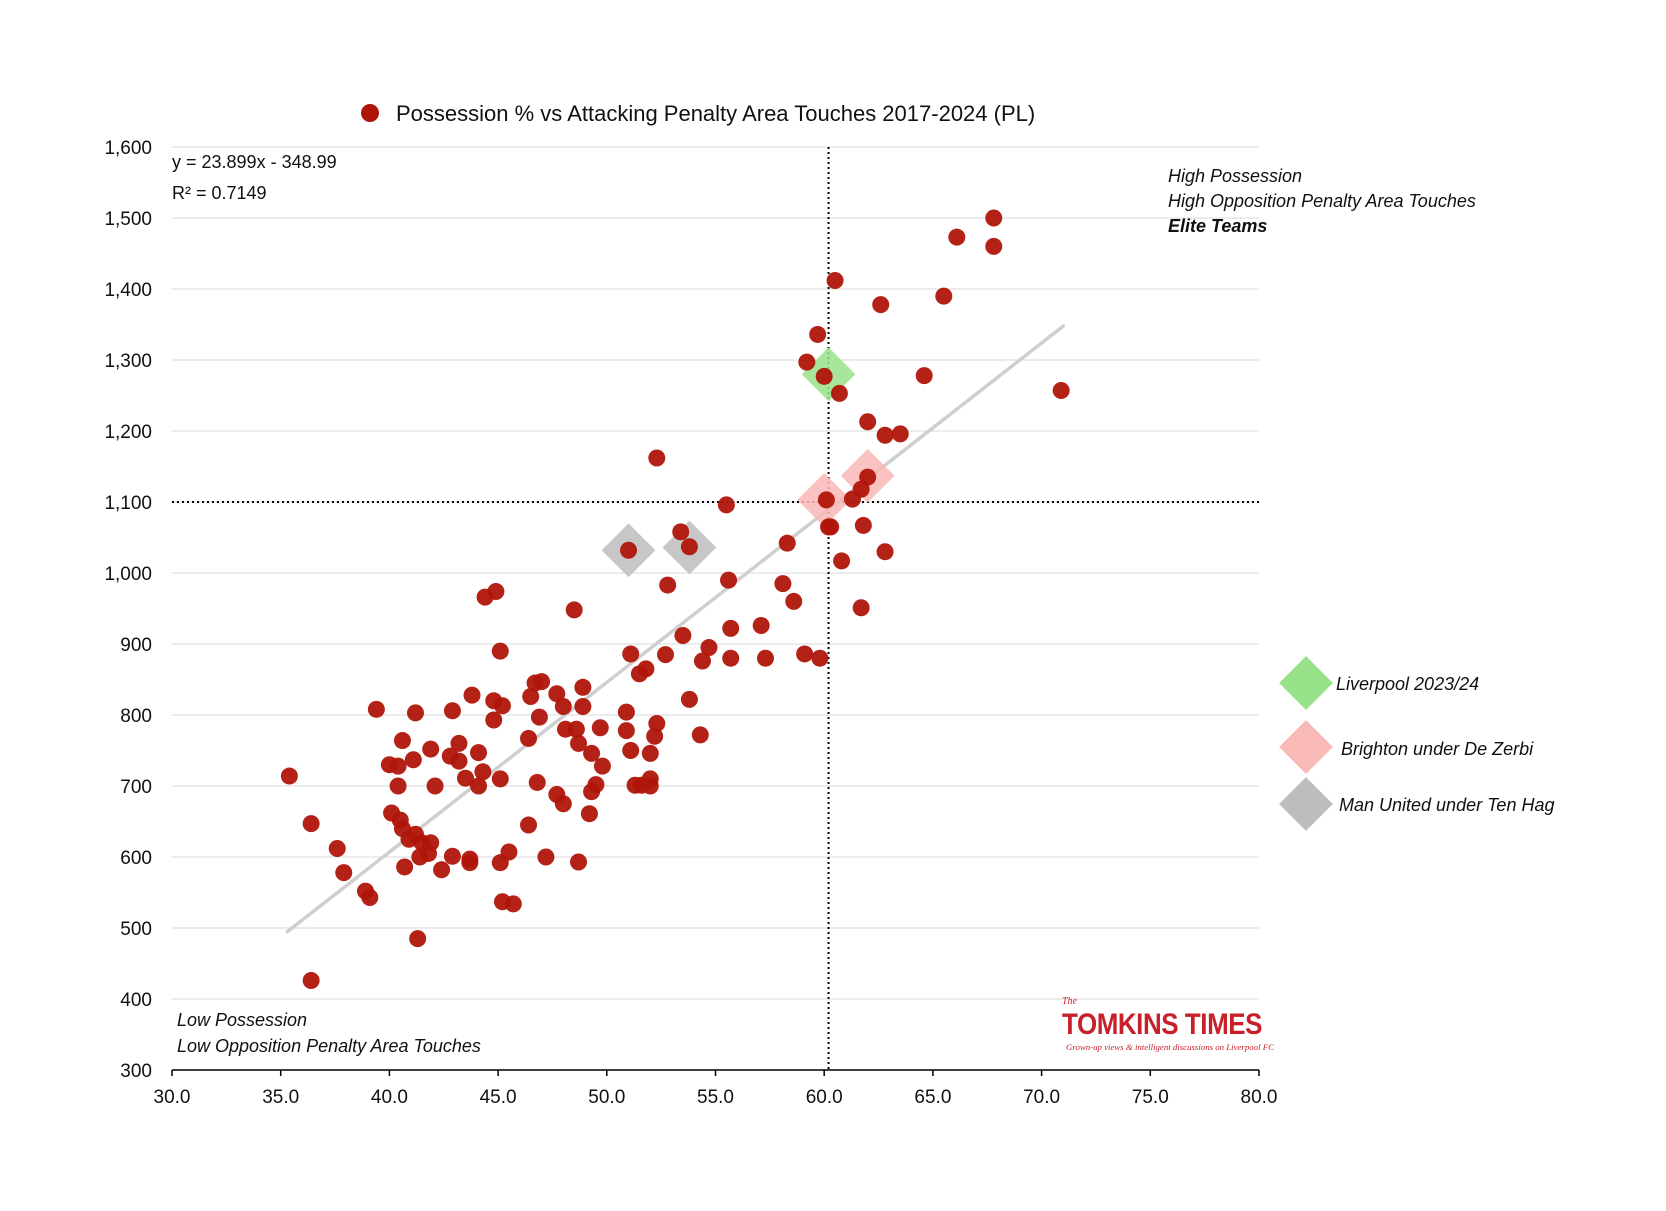 The height and width of the screenshot is (1211, 1666). I want to click on x-tick-label: 70.0, so click(1041, 1097).